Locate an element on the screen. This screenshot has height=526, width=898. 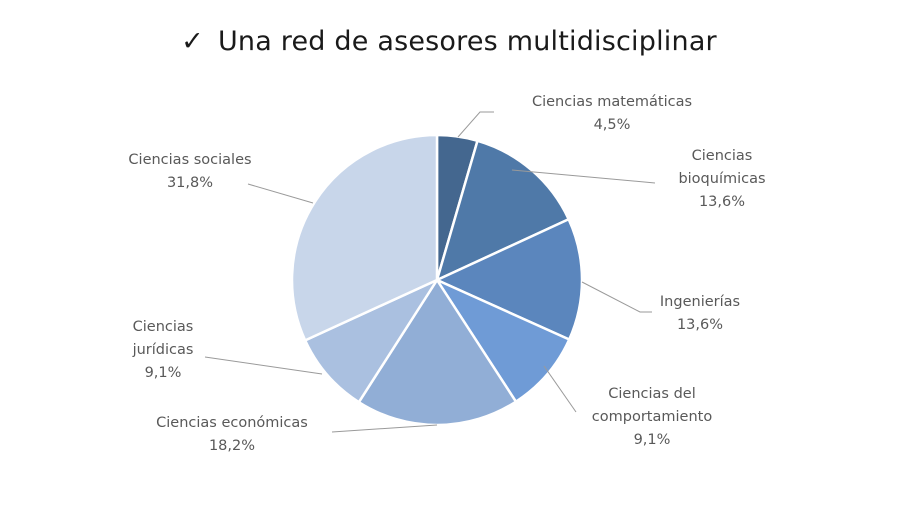
slice-label: Ciencias jurídicas 9,1% is located at coordinates (163, 350).